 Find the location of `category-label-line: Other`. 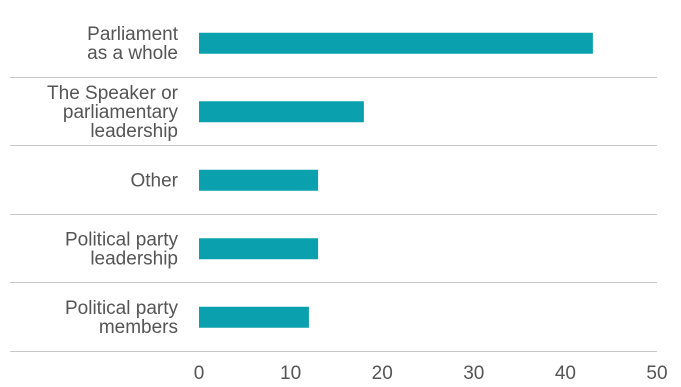

category-label-line: Other is located at coordinates (154, 180).